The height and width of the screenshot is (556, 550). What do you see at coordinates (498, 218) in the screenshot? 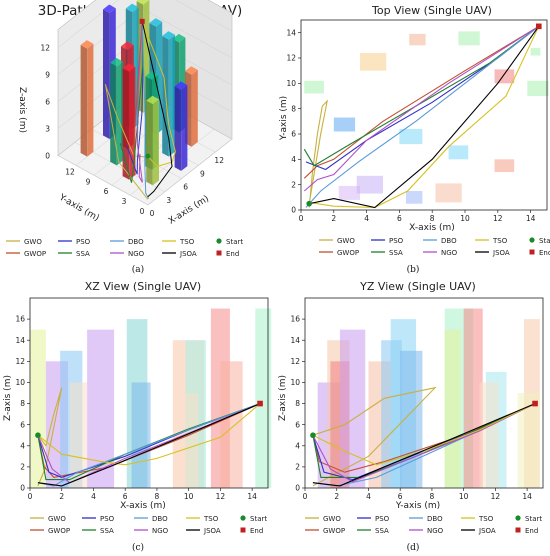
I see `x-tick-label: 12` at bounding box center [498, 218].